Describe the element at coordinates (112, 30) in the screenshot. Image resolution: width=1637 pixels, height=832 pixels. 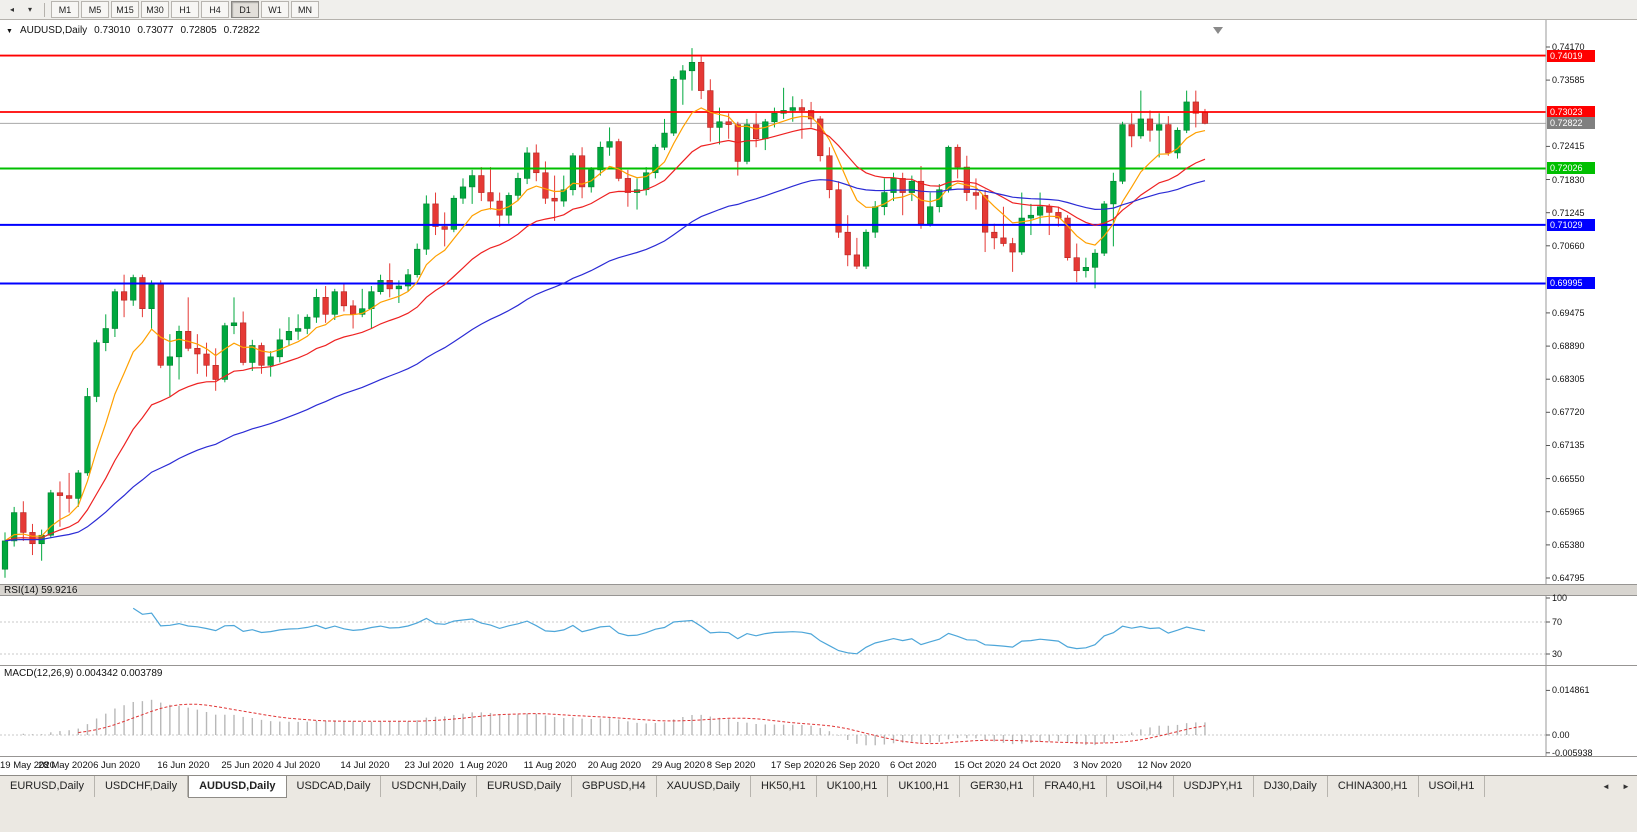
I see `open-value: 0.73010` at that location.